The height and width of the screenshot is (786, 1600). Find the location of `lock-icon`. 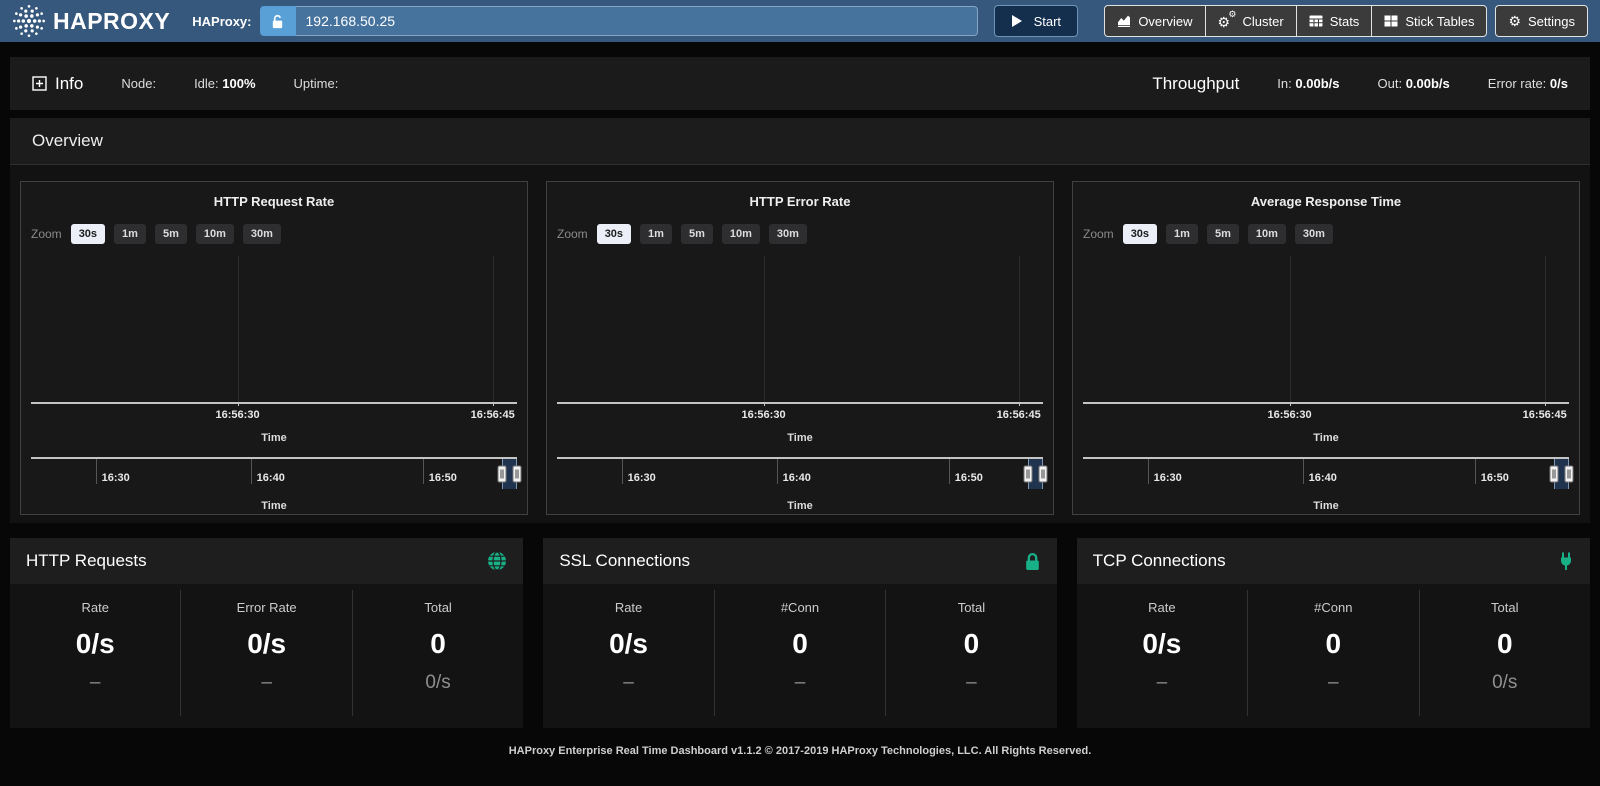

lock-icon is located at coordinates (1032, 561).